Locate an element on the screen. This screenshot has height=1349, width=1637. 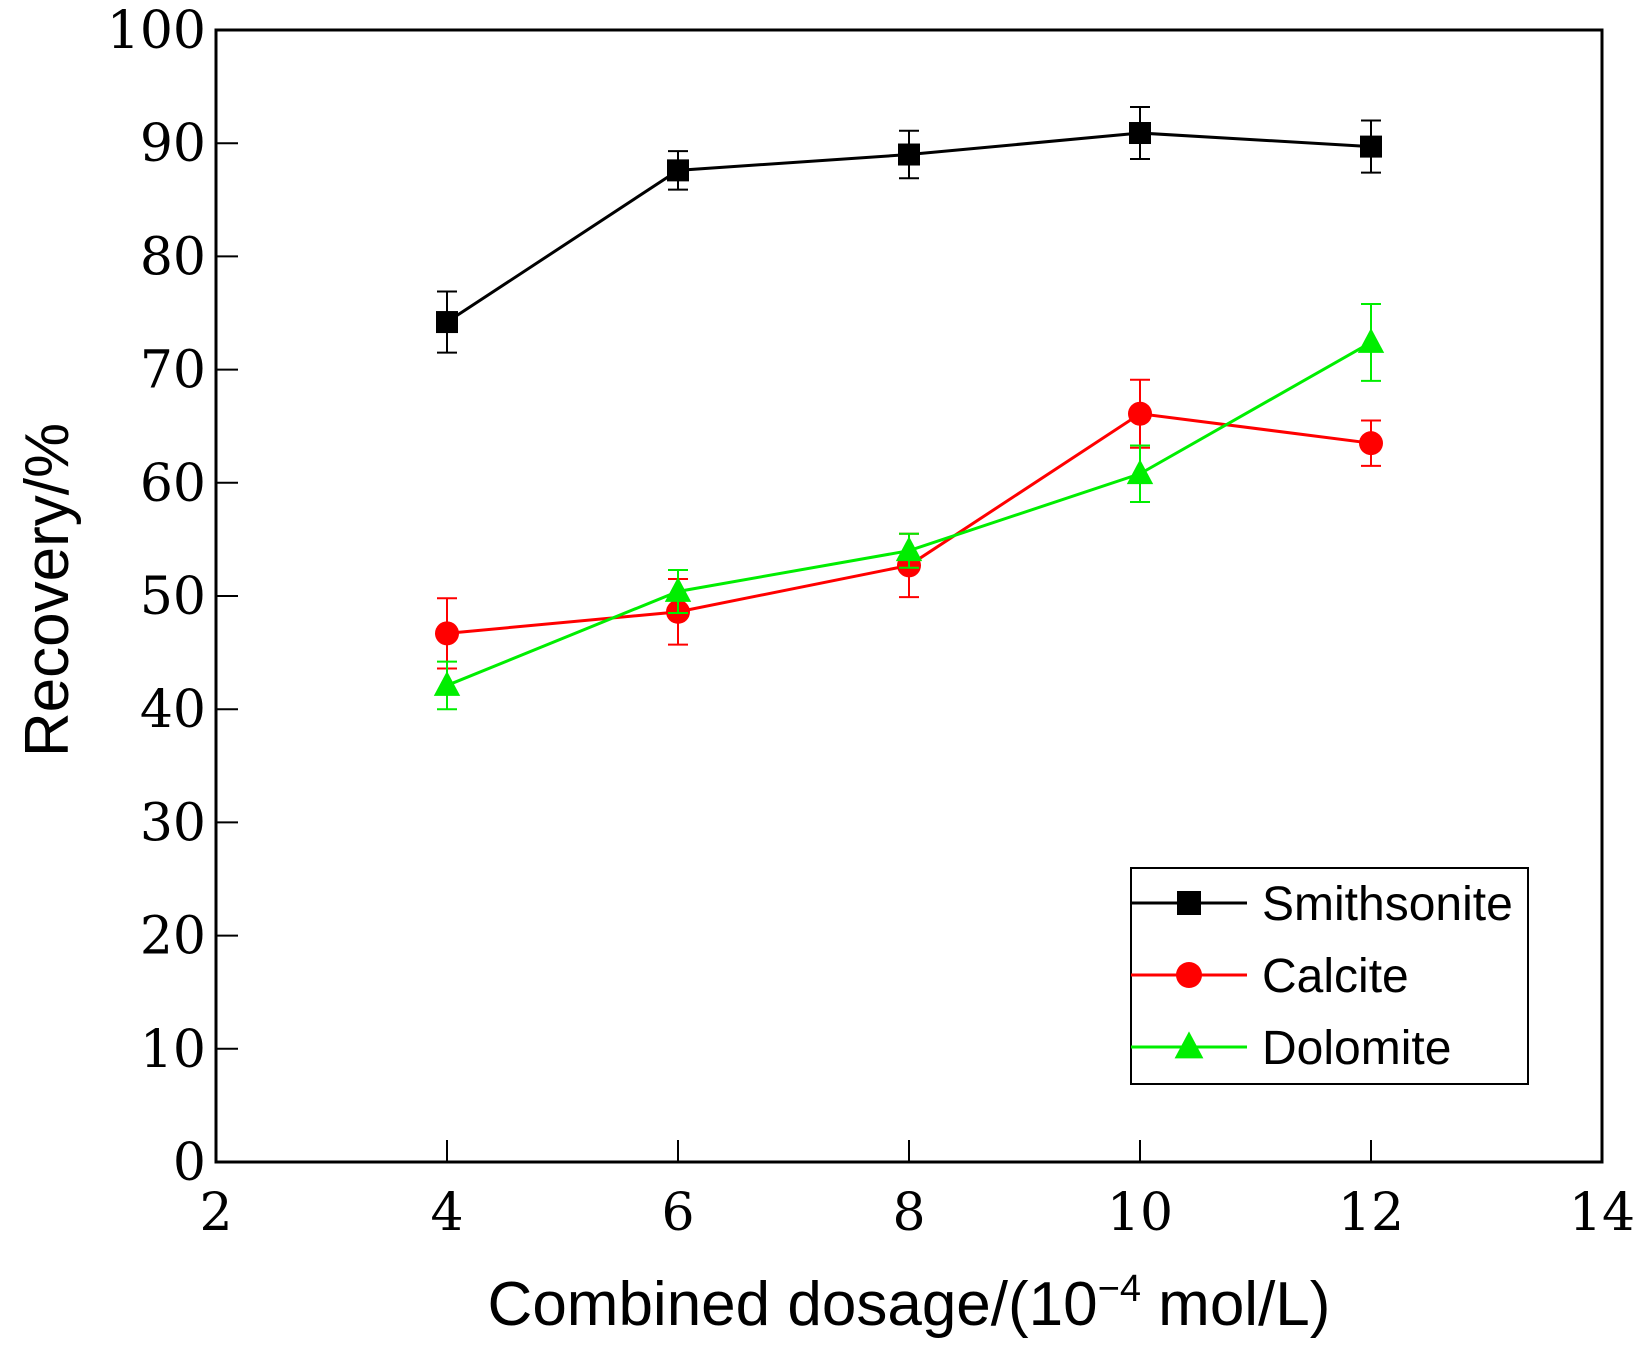
y-tick-label: 90 is located at coordinates (173, 144).